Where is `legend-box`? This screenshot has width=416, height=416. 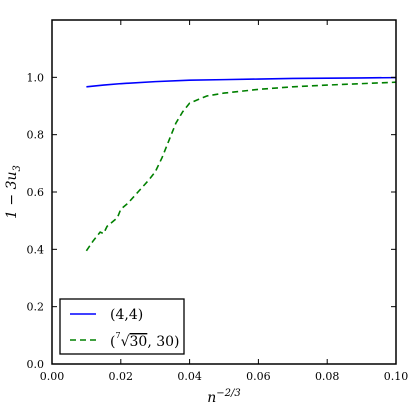
legend-box is located at coordinates (122, 326).